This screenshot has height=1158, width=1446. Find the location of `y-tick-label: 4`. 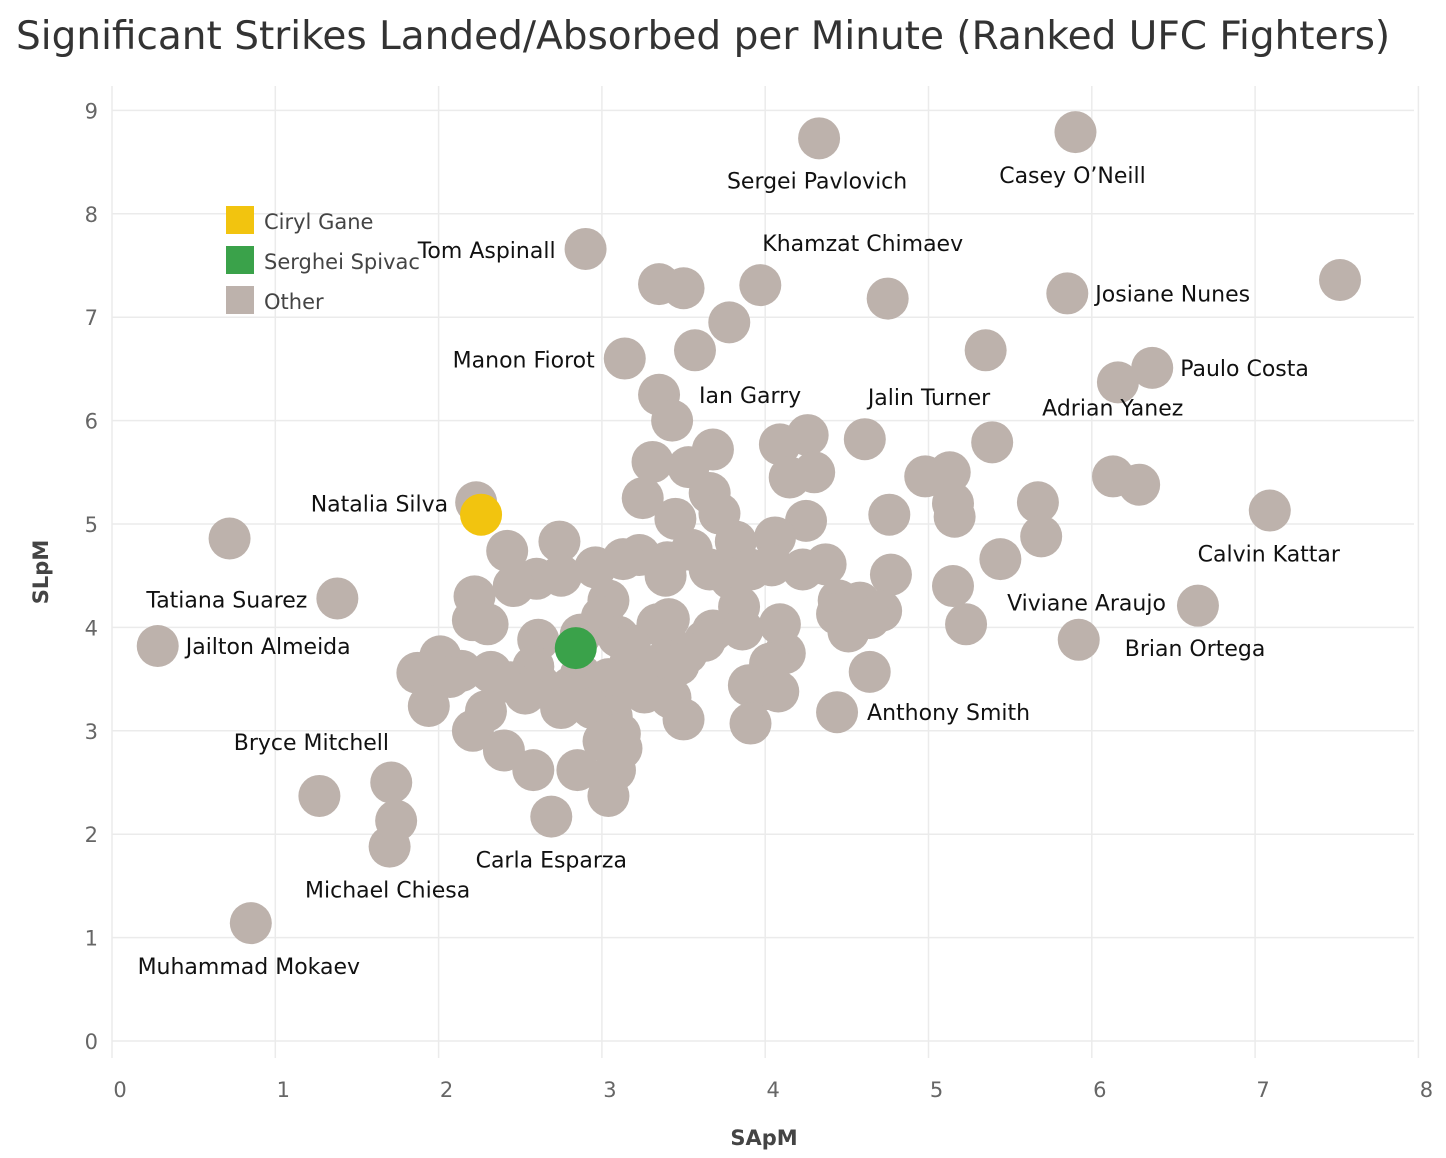

y-tick-label: 4 is located at coordinates (91, 628).